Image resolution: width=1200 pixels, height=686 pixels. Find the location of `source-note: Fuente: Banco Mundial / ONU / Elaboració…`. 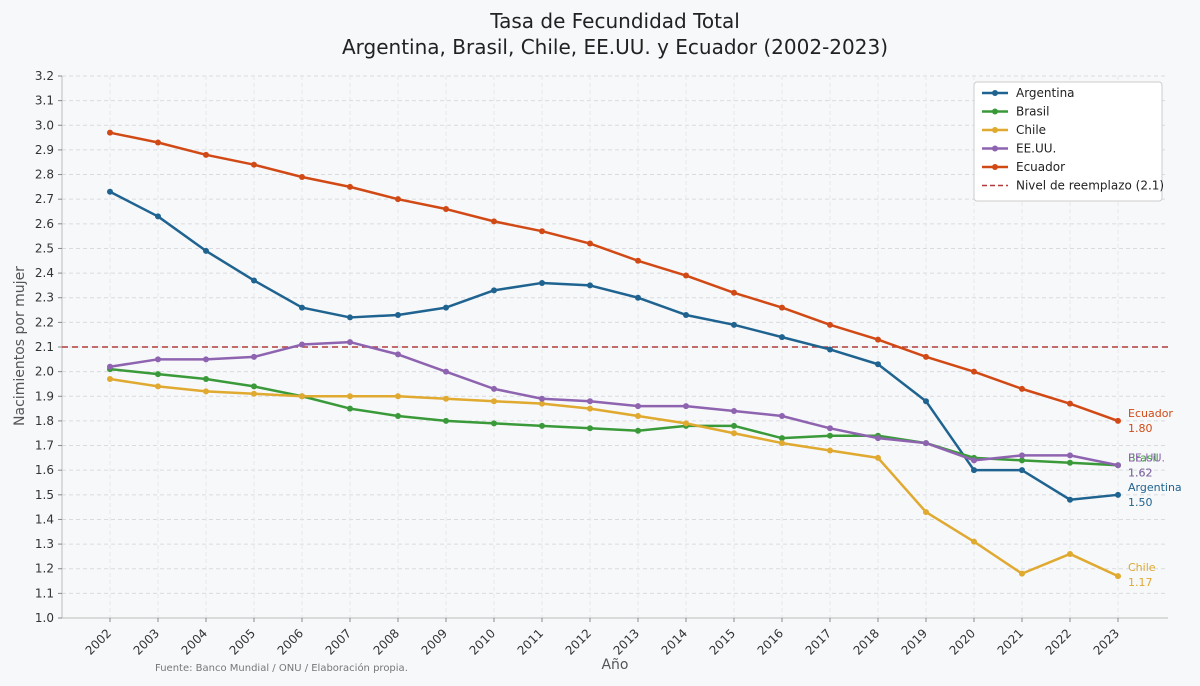

source-note: Fuente: Banco Mundial / ONU / Elaboració… is located at coordinates (281, 668).